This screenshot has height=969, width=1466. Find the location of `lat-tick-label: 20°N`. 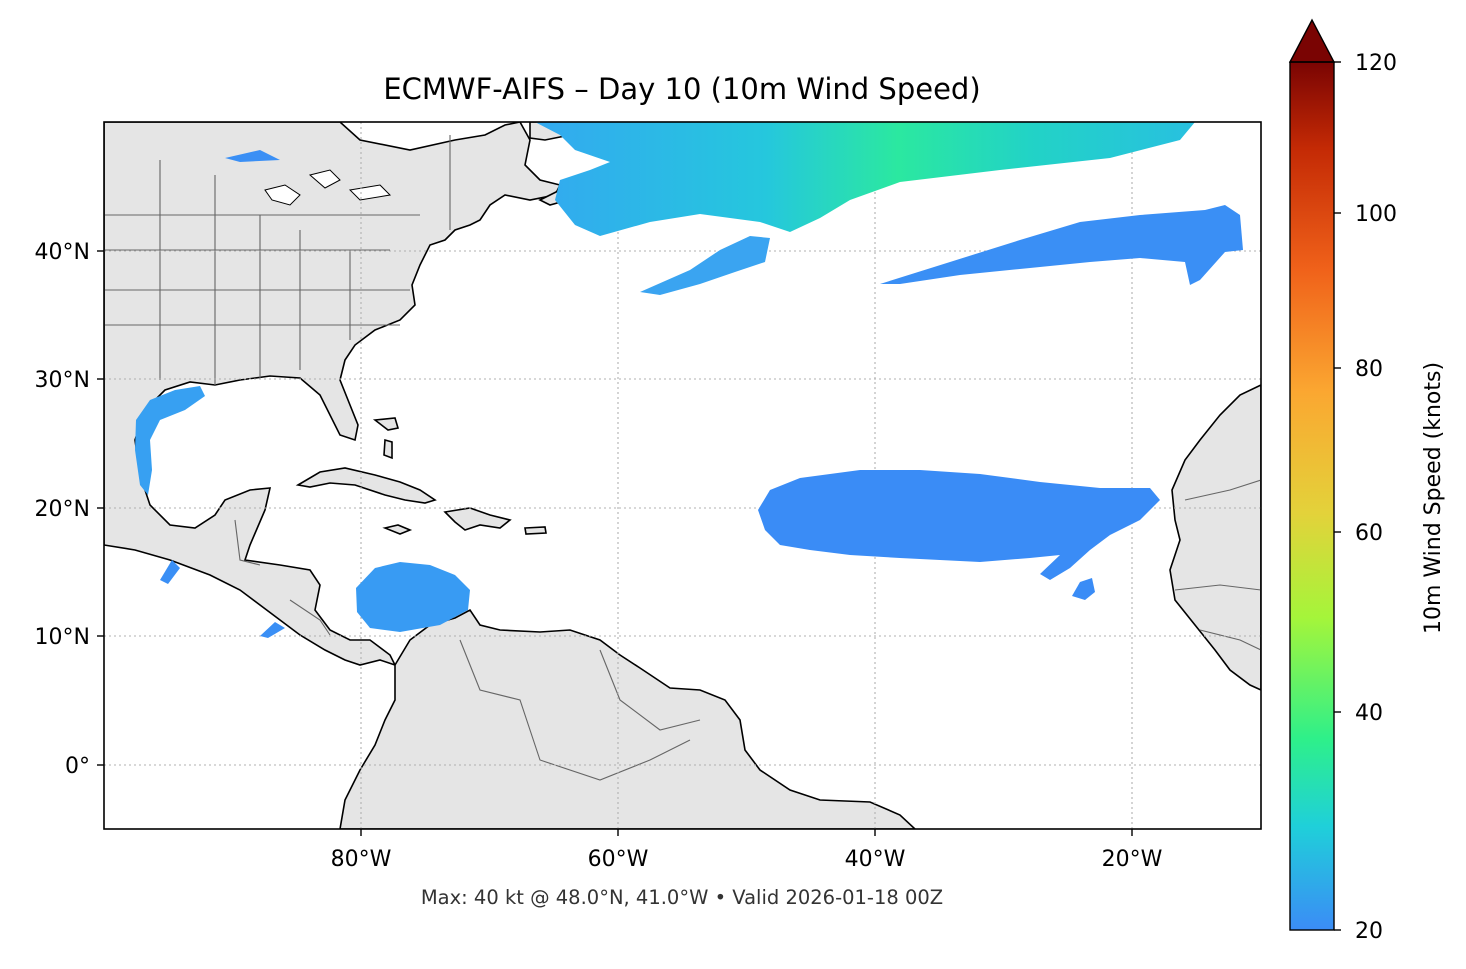

lat-tick-label: 20°N is located at coordinates (62, 509).